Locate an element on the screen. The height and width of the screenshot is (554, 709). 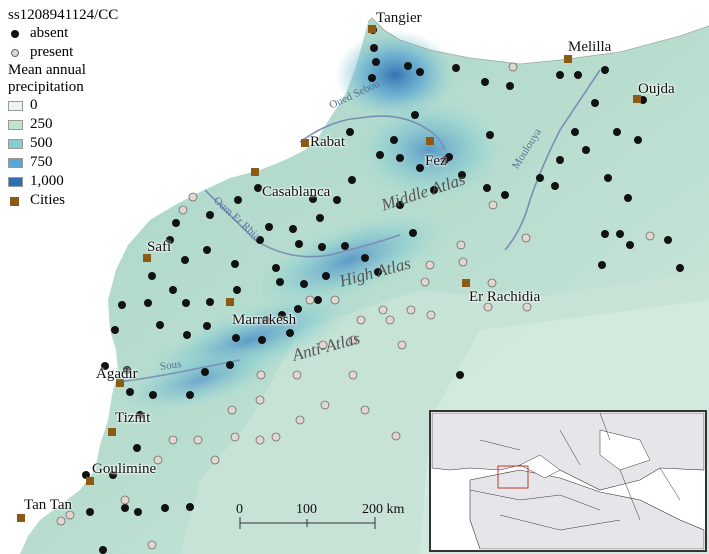
city-marker-marrakesh is located at coordinates (230, 302).